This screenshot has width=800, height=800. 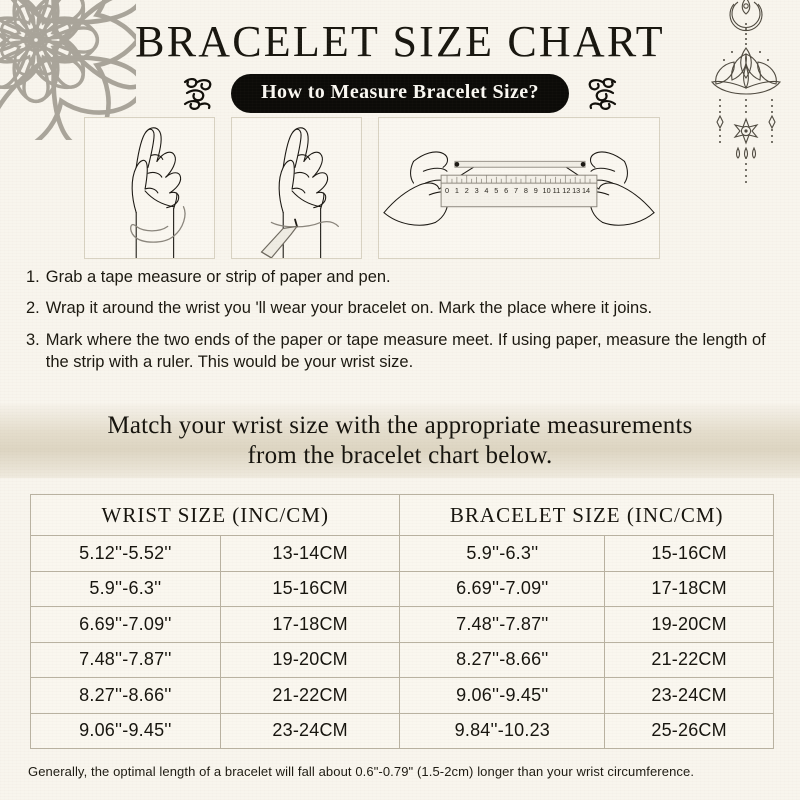 What do you see at coordinates (689, 695) in the screenshot?
I see `cell-bracelet-cm: 23-24CM` at bounding box center [689, 695].